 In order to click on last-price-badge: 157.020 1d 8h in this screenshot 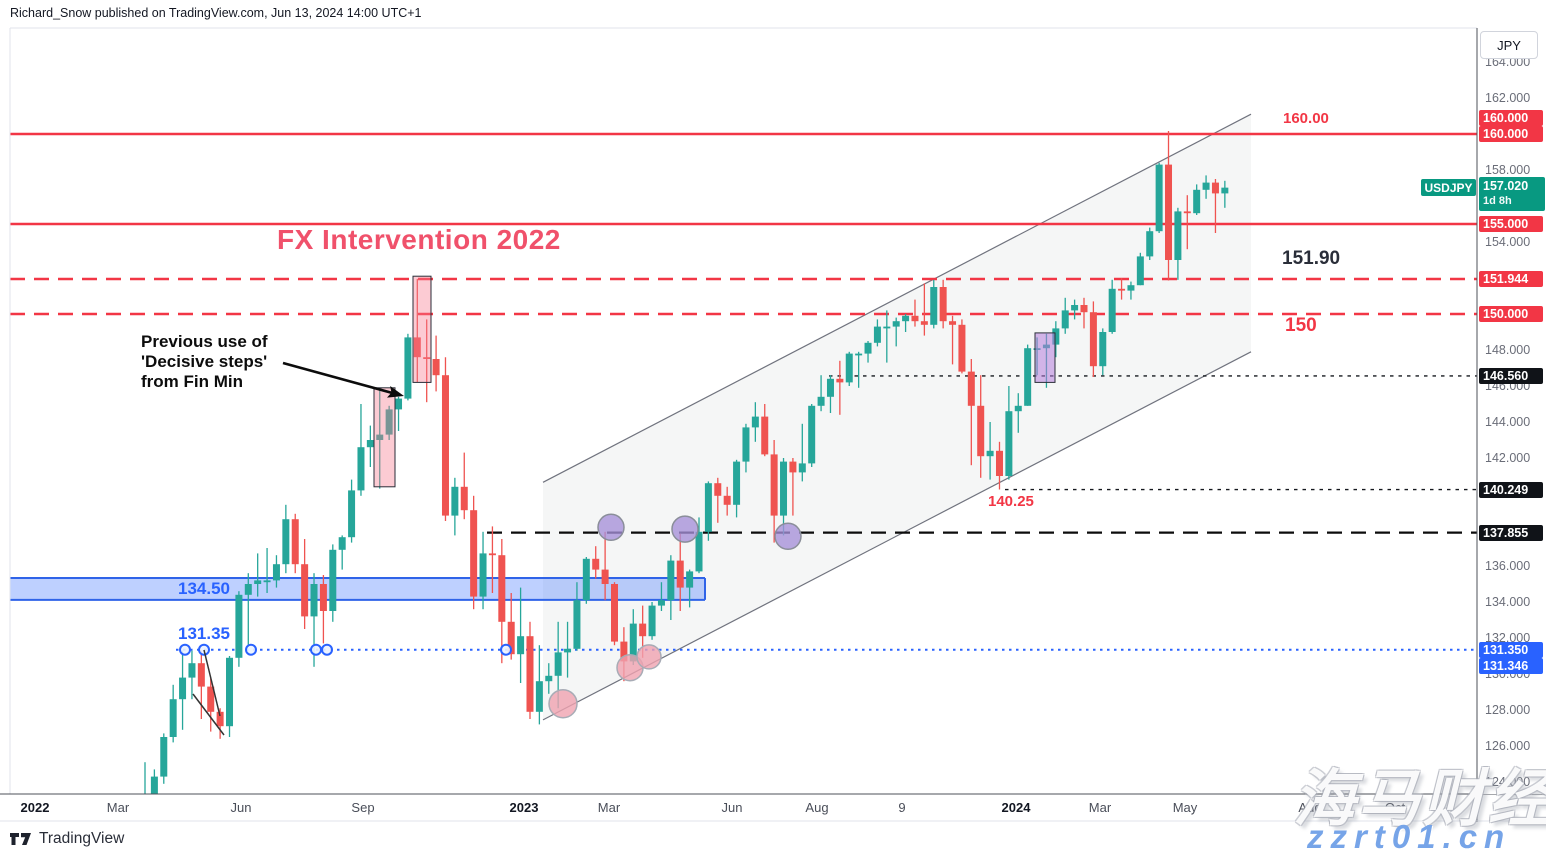, I will do `click(1512, 193)`.